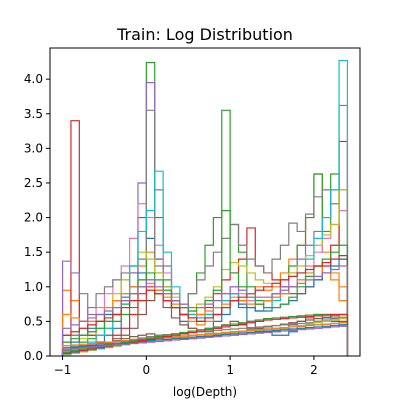 This screenshot has height=405, width=400. I want to click on x-tick-label: 0, so click(147, 370).